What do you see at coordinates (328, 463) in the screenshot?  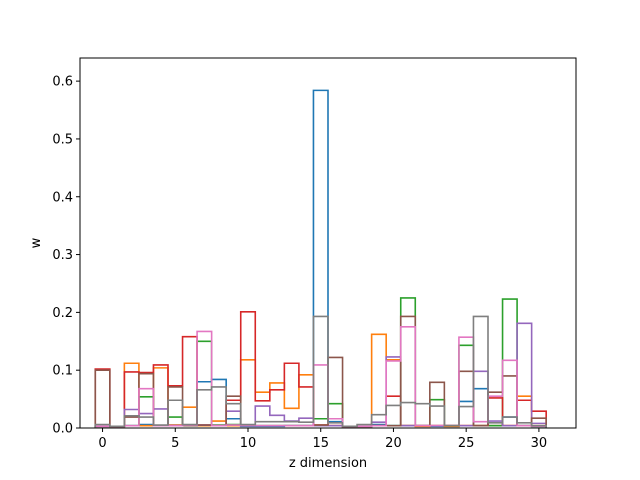 I see `x-axis-label: z dimension` at bounding box center [328, 463].